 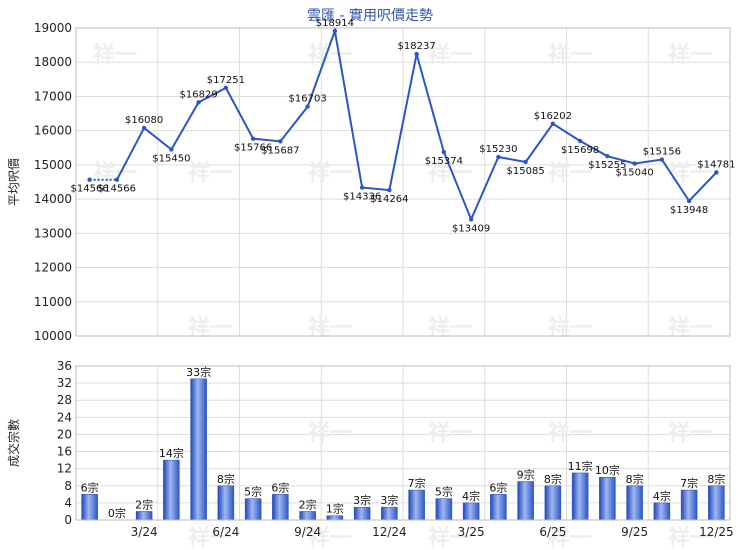 I want to click on count-y-tick-label: 20, so click(x=64, y=434).